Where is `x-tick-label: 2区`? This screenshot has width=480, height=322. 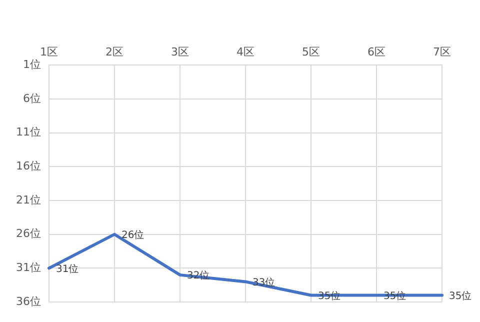 x-tick-label: 2区 is located at coordinates (115, 51).